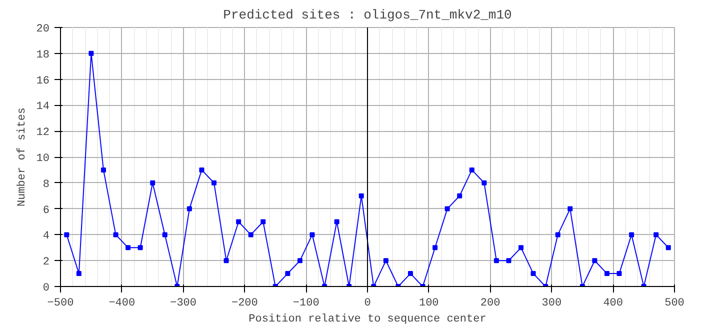 The height and width of the screenshot is (328, 704). I want to click on y-tick-label: 10, so click(43, 159).